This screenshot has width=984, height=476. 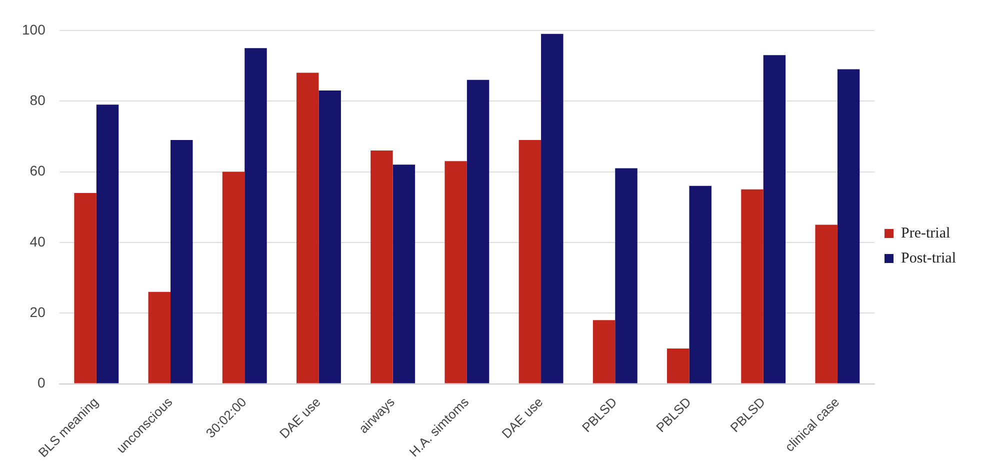 What do you see at coordinates (42, 382) in the screenshot?
I see `y-tick-label: 0` at bounding box center [42, 382].